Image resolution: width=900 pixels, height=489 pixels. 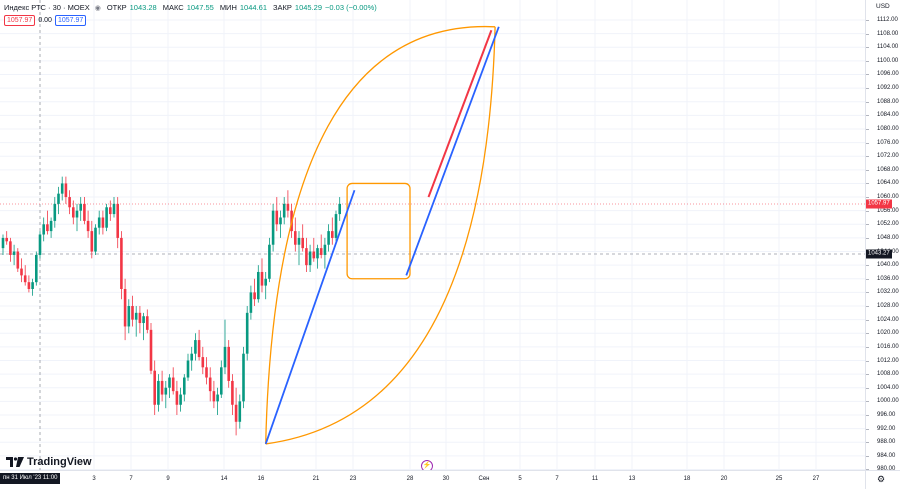 What do you see at coordinates (882, 374) in the screenshot?
I see `price-tick-label: 1008.00` at bounding box center [882, 374].